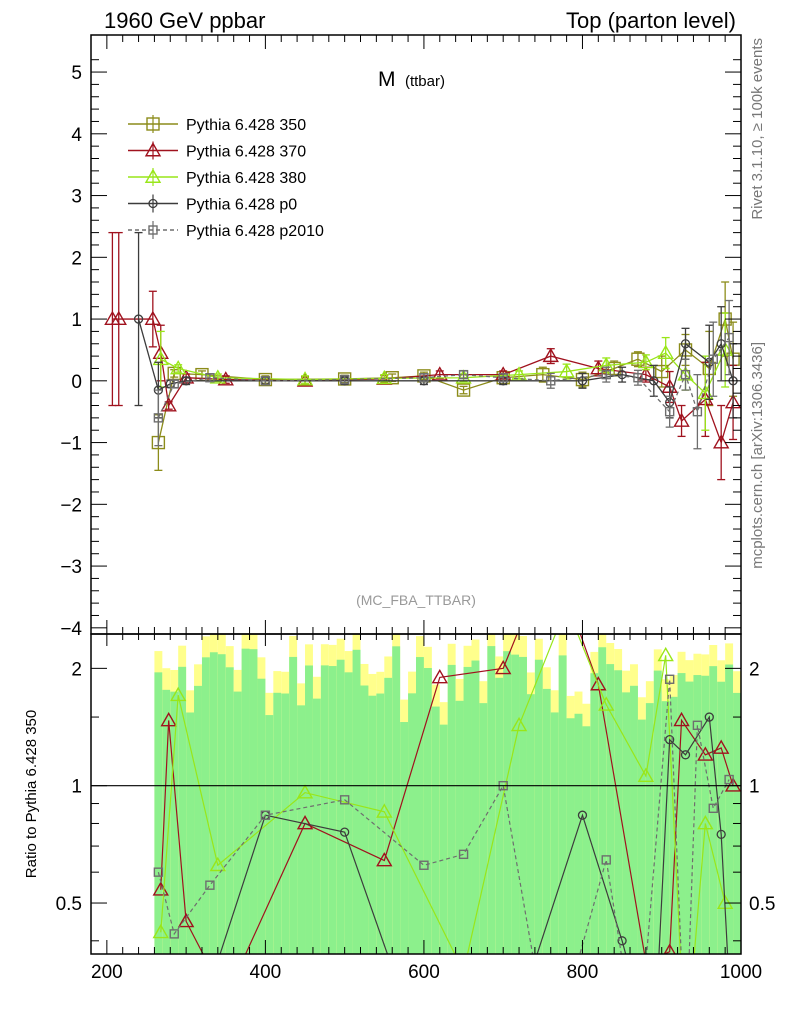 The image size is (786, 1024). I want to click on ratio-tick-label-left: 1, so click(76, 787).